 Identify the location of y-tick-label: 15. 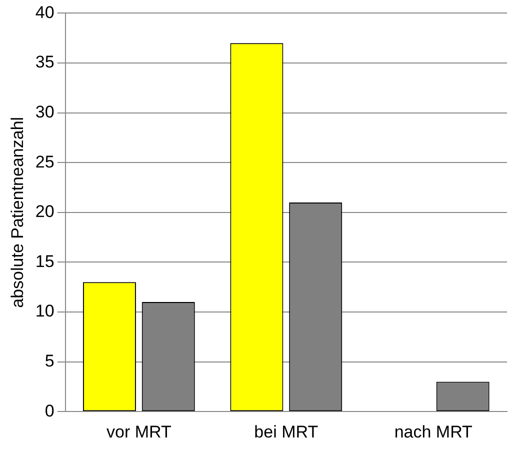
(44, 261).